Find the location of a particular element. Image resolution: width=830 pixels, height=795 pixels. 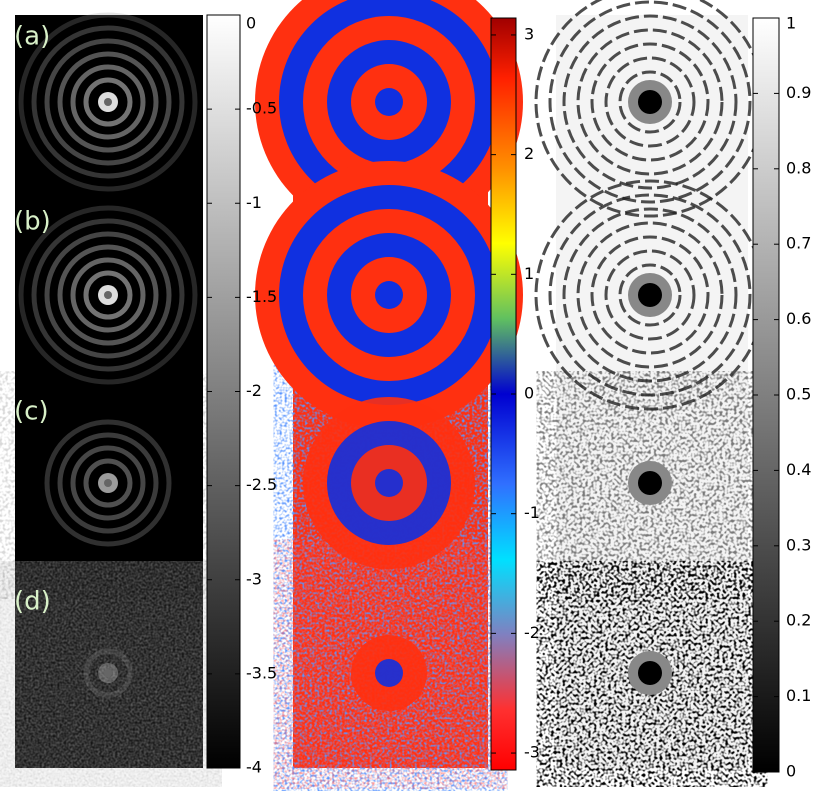

tick-label: 0.9 is located at coordinates (798, 92).